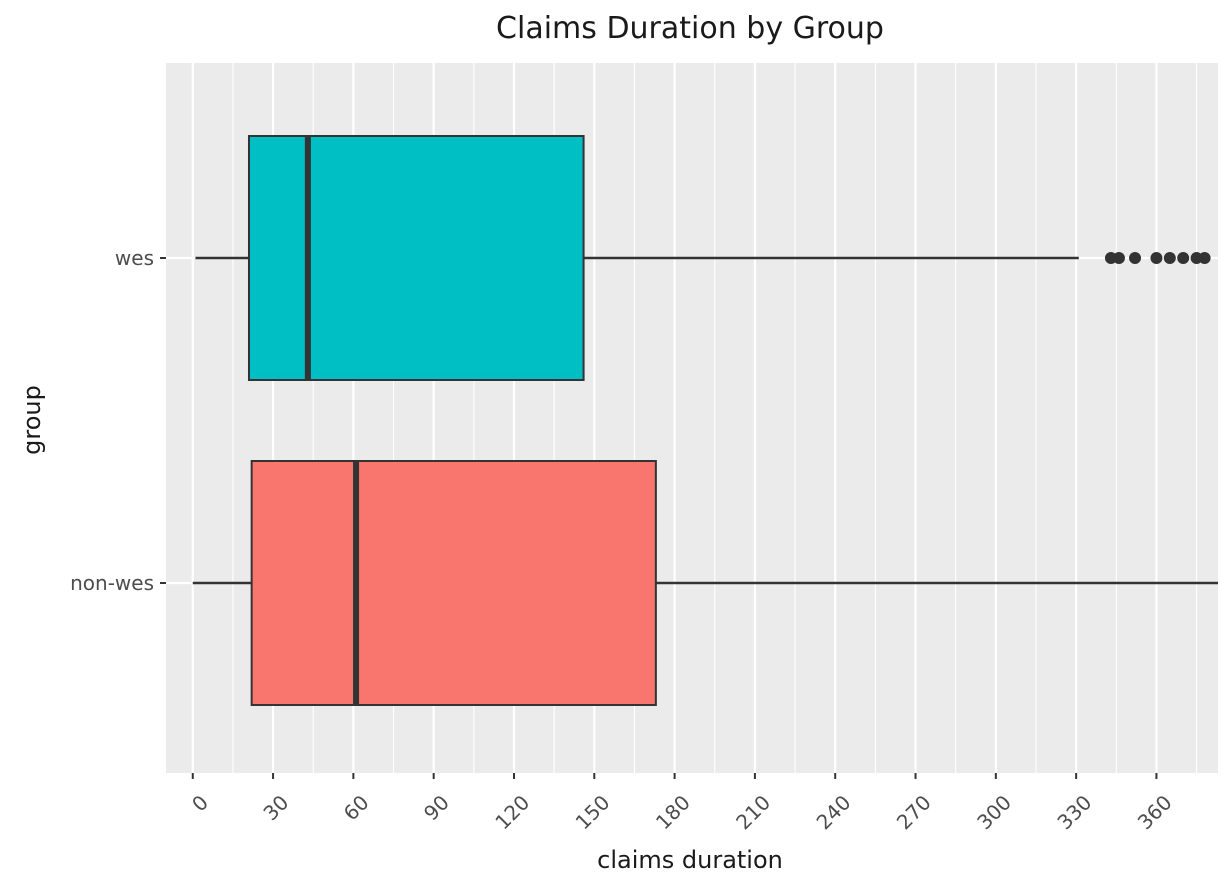 The image size is (1229, 883). I want to click on y-axis: wes non-wes, so click(118, 420).